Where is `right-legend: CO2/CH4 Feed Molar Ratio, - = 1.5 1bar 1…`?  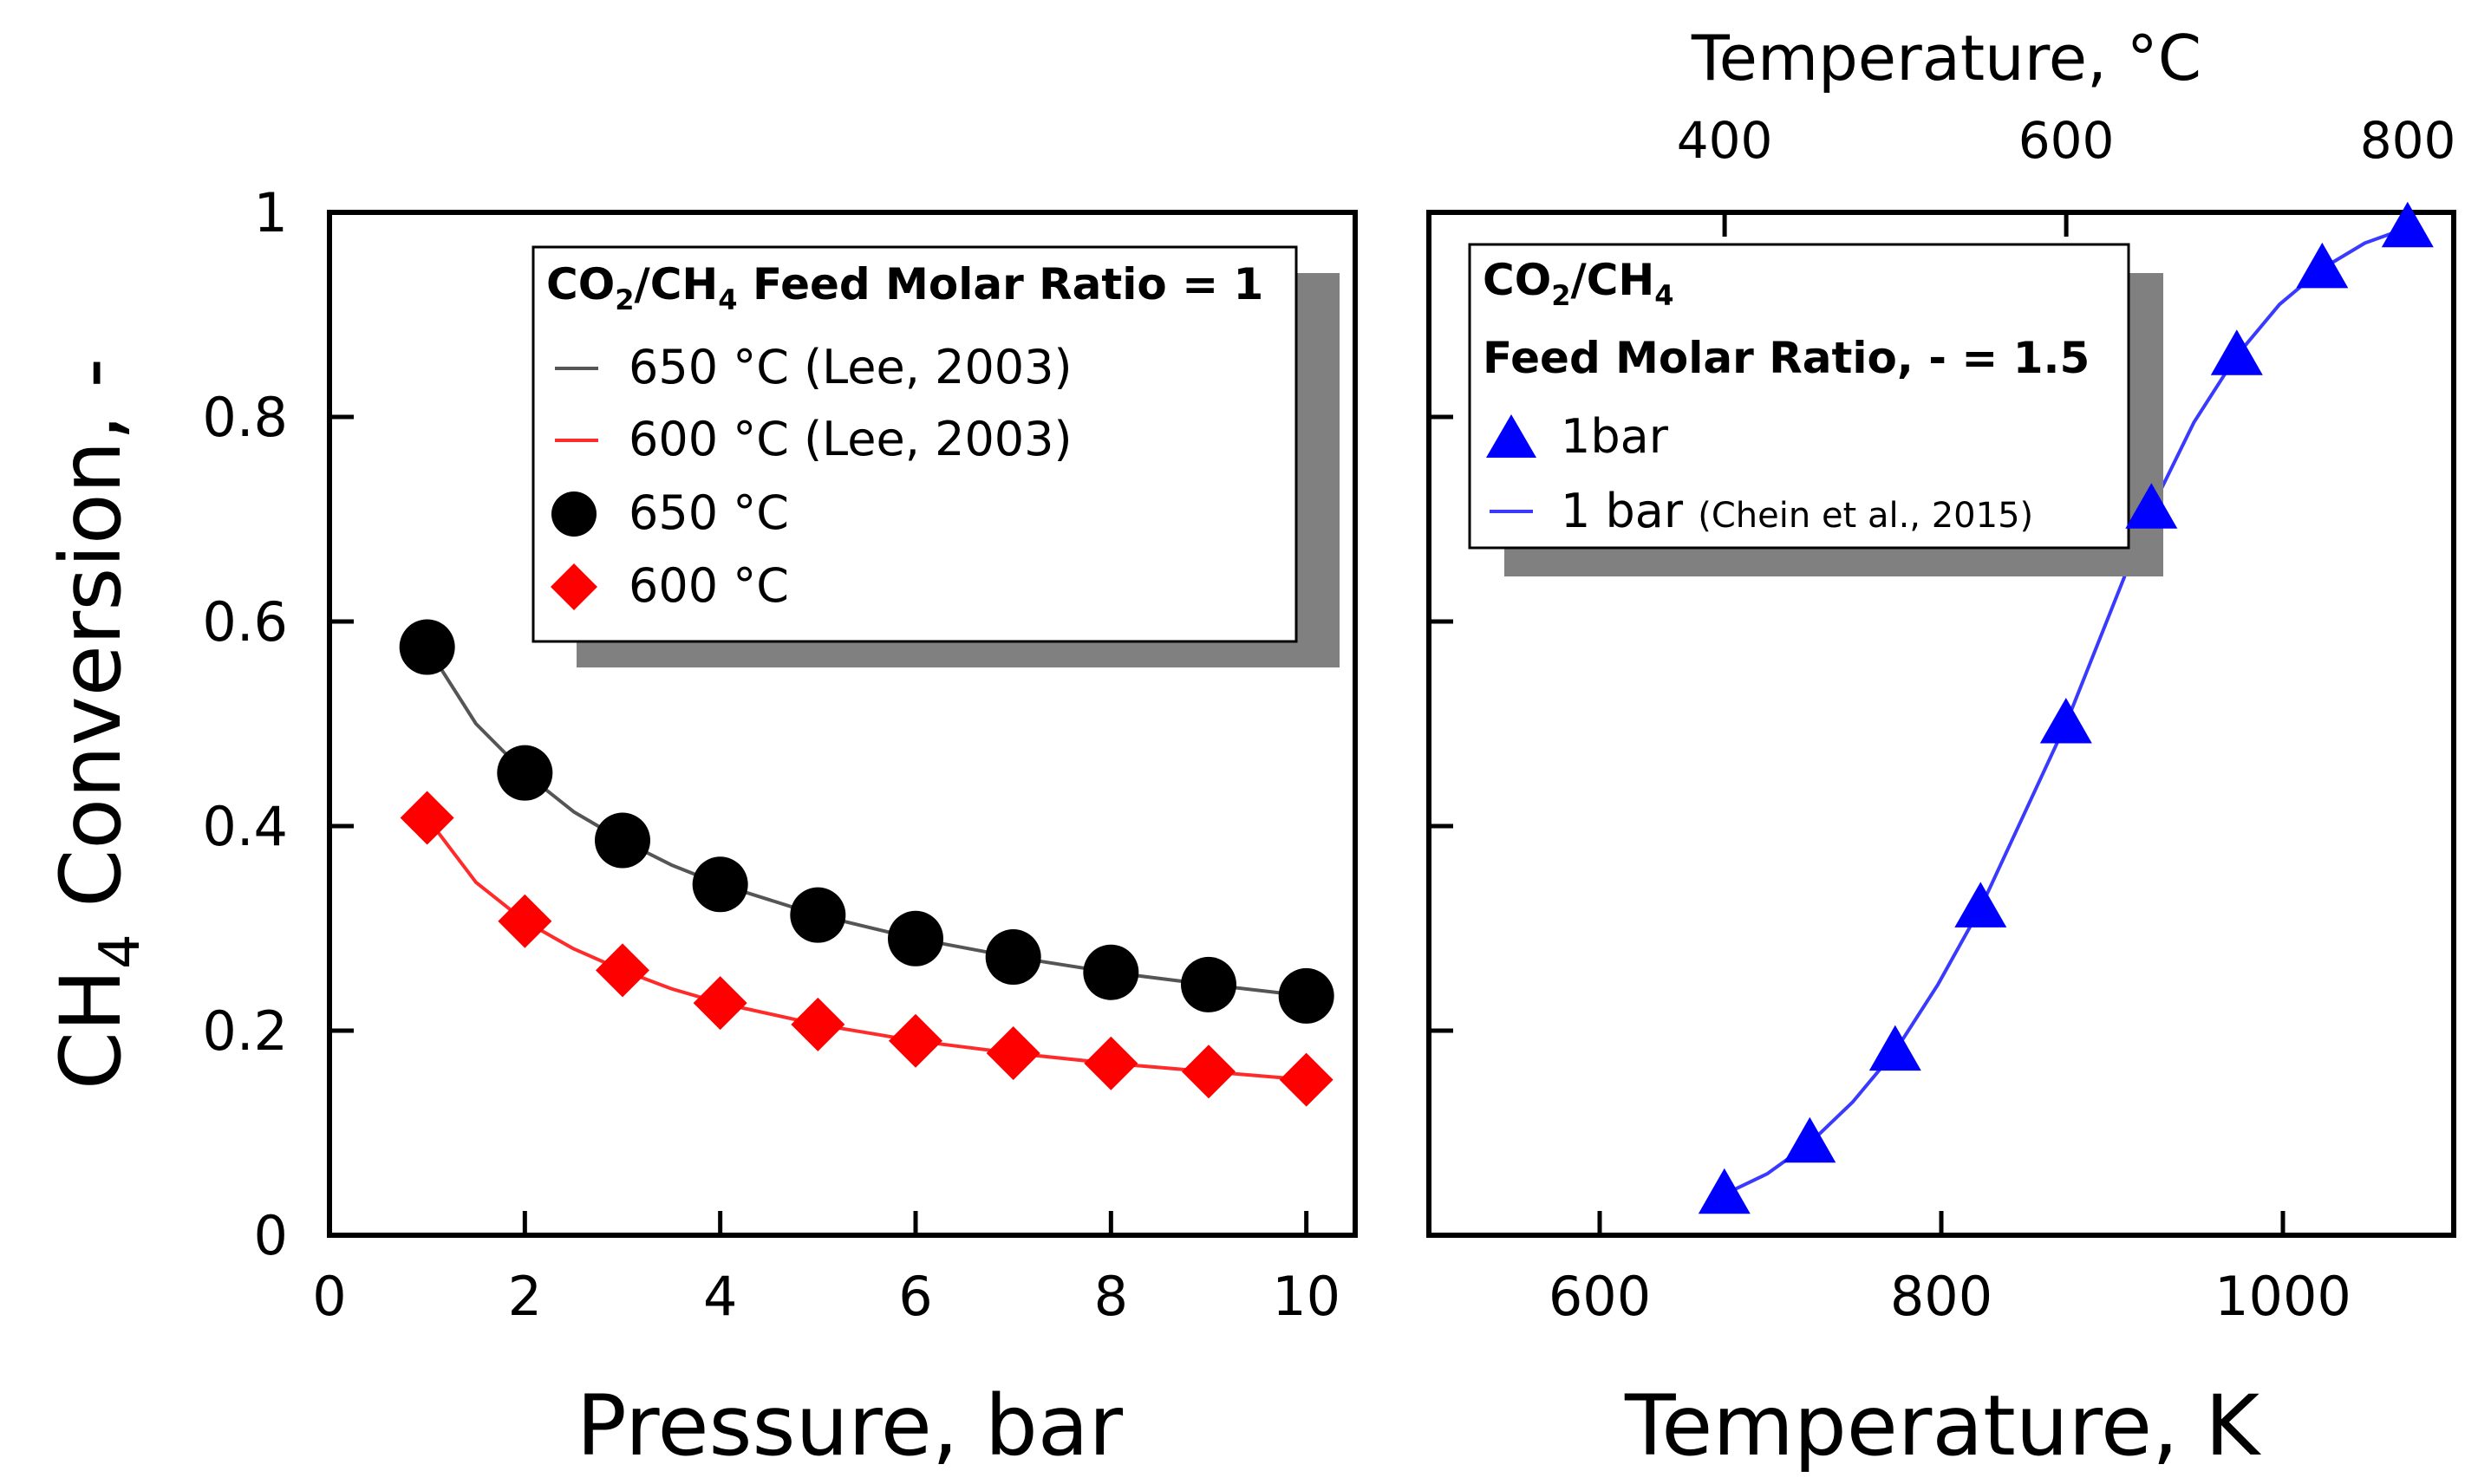 right-legend: CO2/CH4 Feed Molar Ratio, - = 1.5 1bar 1… is located at coordinates (1815, 409).